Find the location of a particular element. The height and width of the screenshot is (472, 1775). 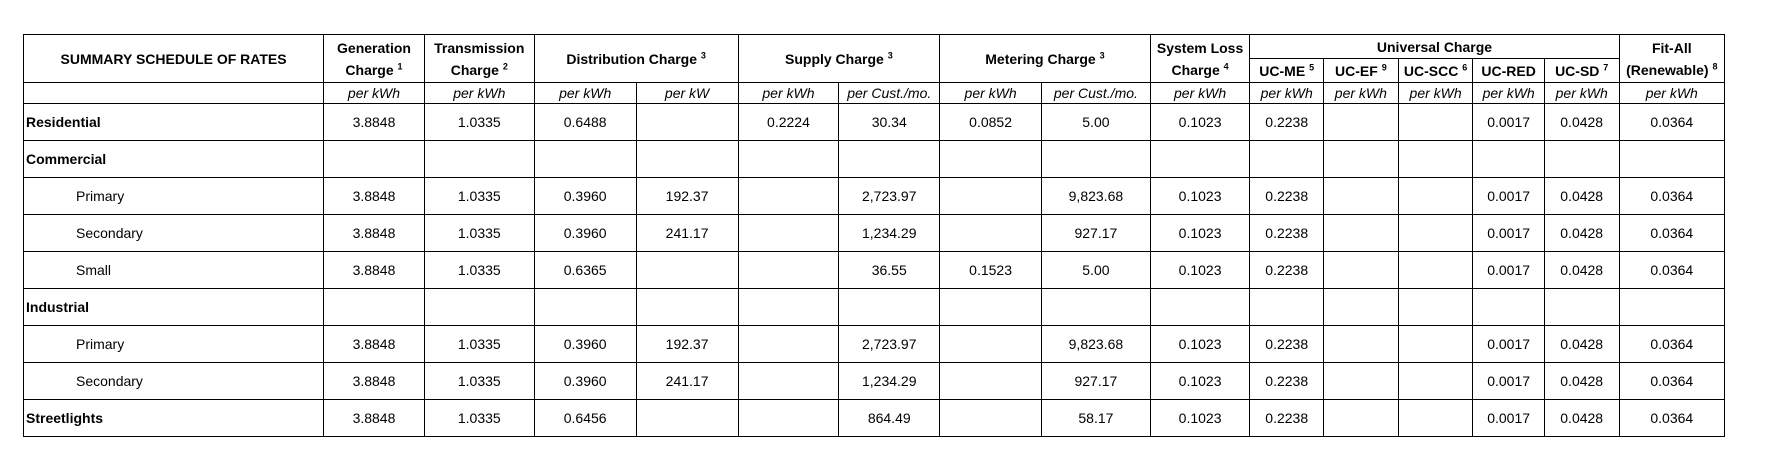

row-label: Commercial is located at coordinates (173, 159).